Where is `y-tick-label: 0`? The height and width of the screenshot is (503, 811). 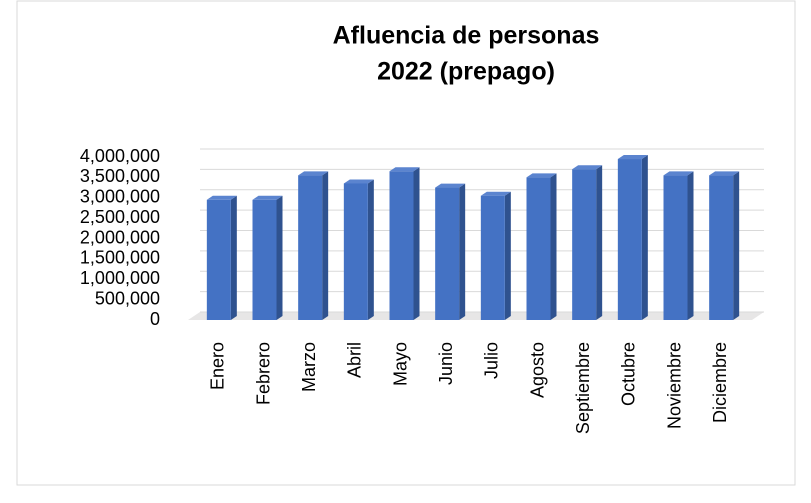
y-tick-label: 0 is located at coordinates (155, 319).